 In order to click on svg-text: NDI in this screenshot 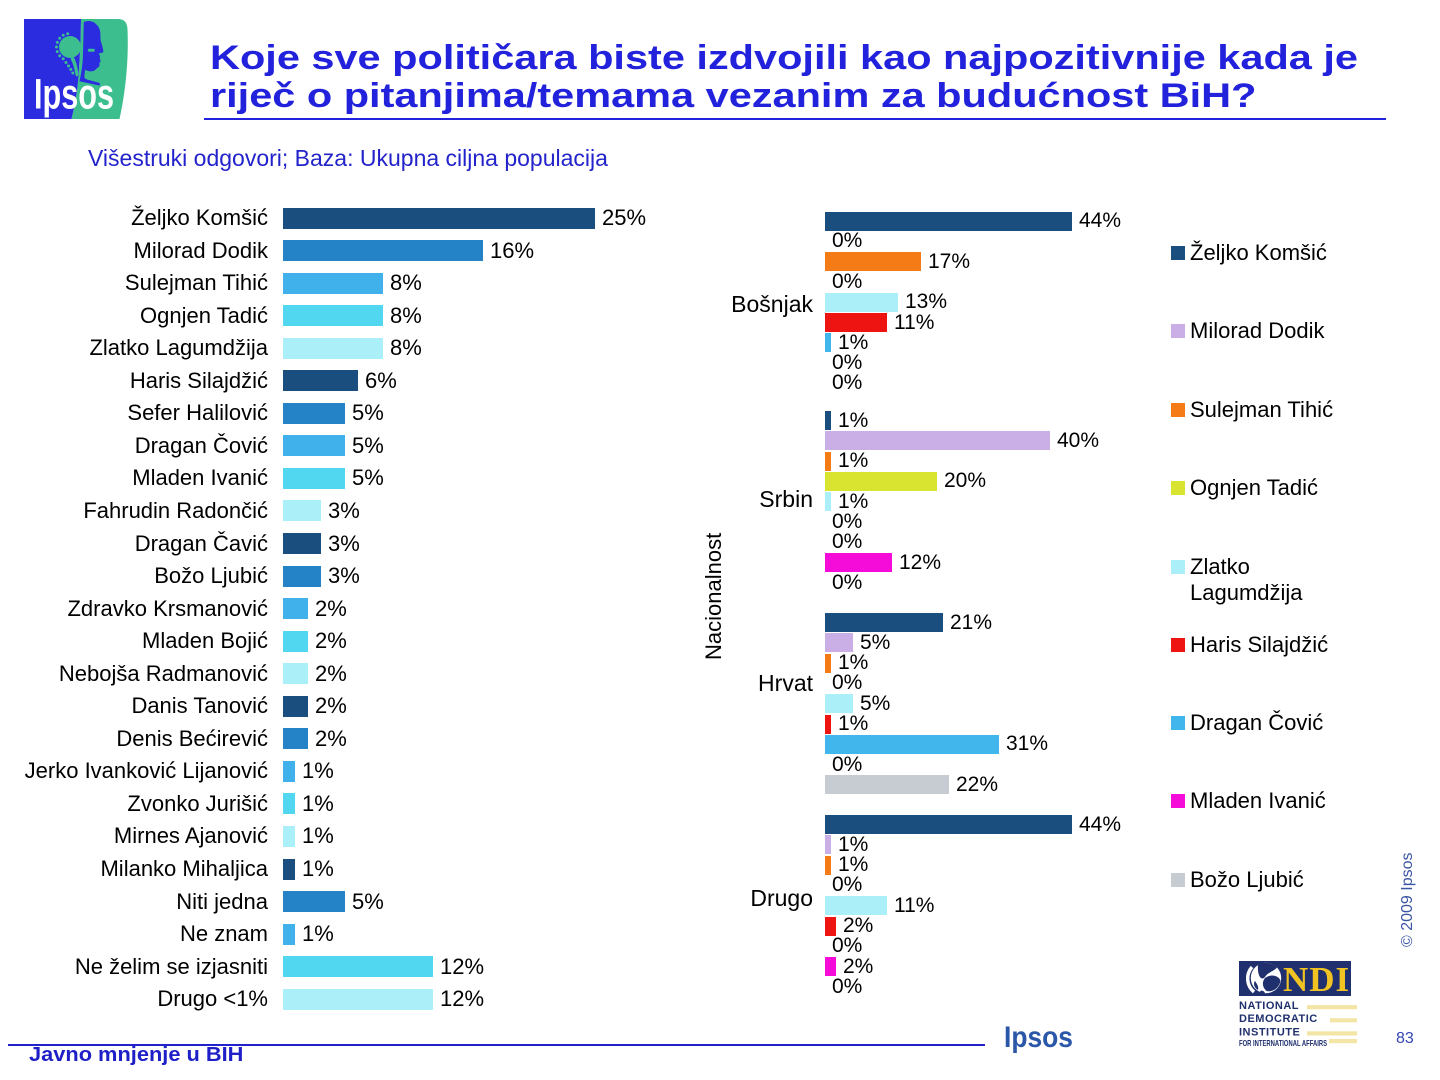, I will do `click(1316, 980)`.